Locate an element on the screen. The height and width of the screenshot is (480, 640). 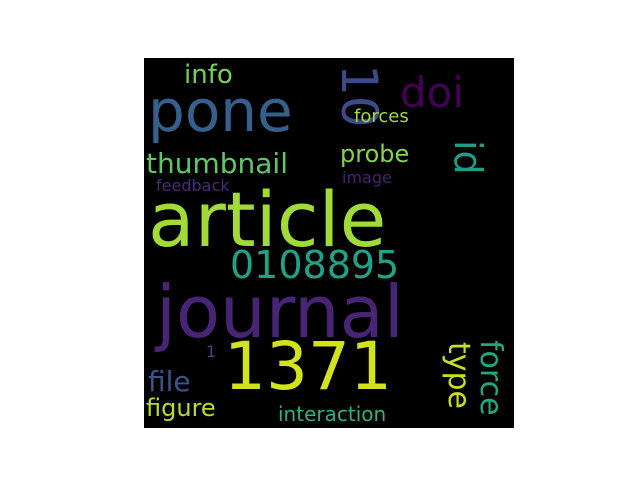
word-image: image is located at coordinates (367, 177).